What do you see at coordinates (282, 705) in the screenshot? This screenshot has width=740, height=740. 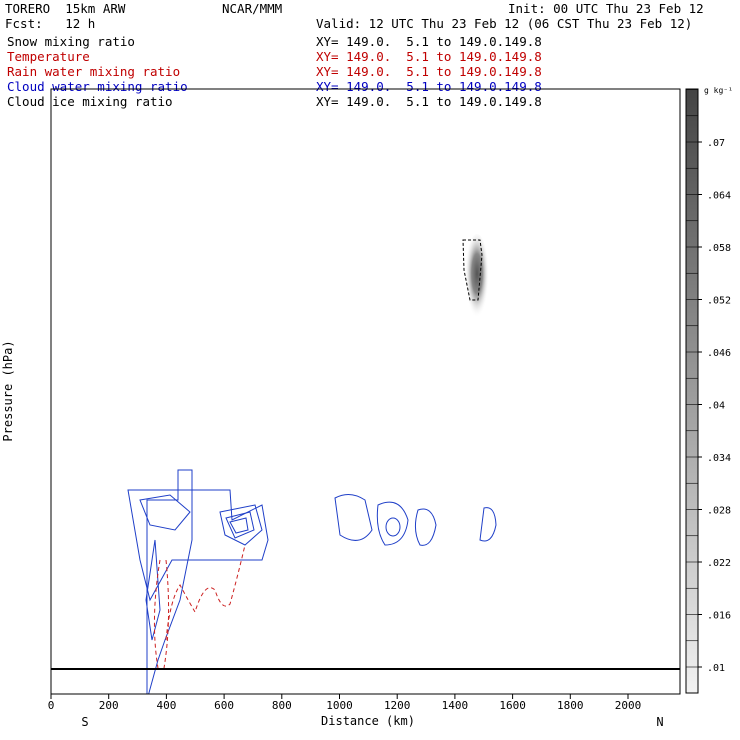 I see `x-tick-label: 800` at bounding box center [282, 705].